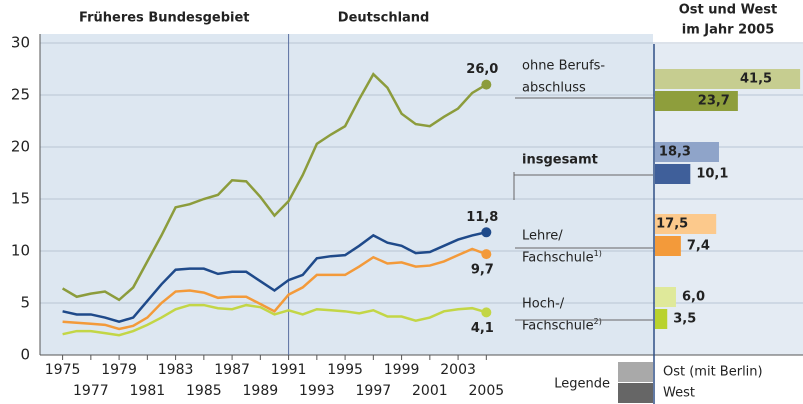 The width and height of the screenshot is (803, 404). Describe the element at coordinates (63, 370) in the screenshot. I see `x-tick-label: 1975` at that location.